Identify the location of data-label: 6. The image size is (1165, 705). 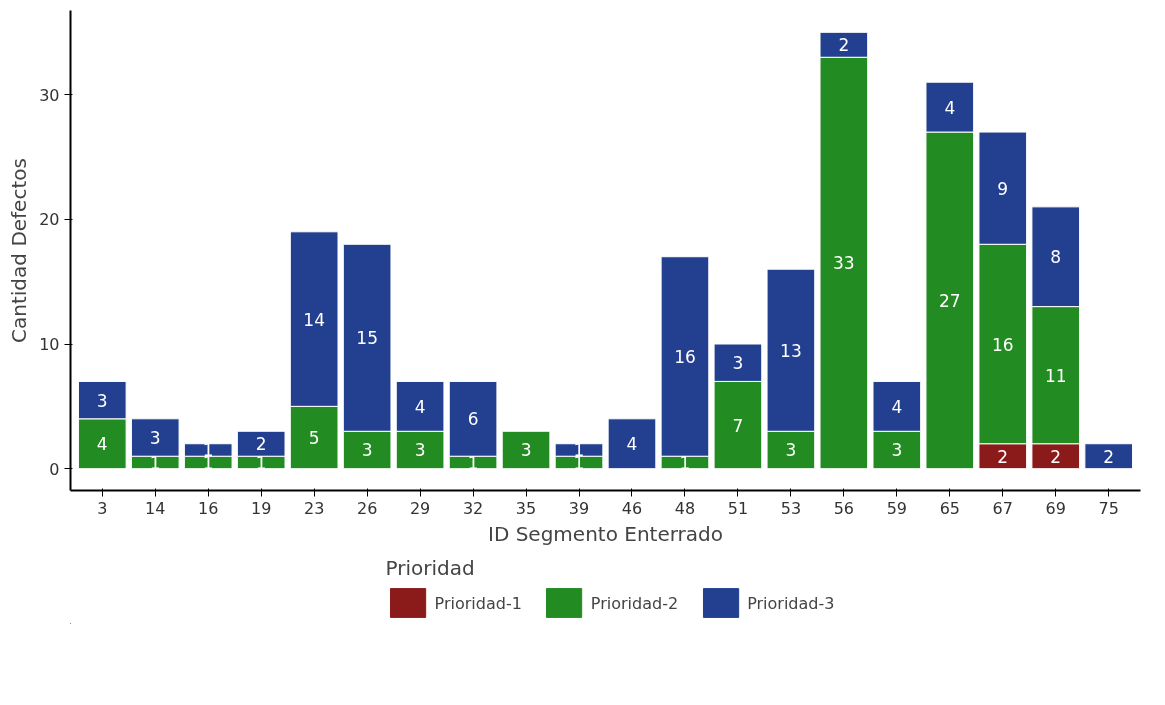
(473, 419).